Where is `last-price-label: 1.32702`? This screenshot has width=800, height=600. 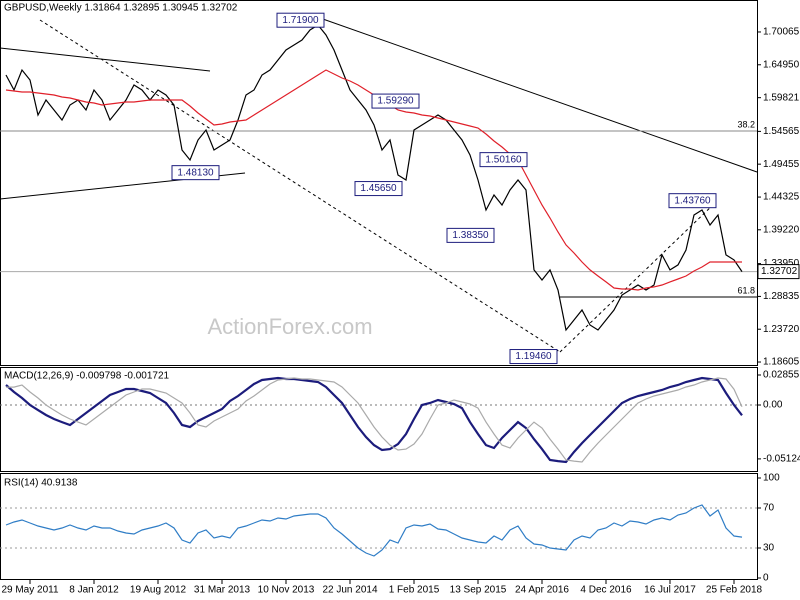
last-price-label: 1.32702 is located at coordinates (779, 271).